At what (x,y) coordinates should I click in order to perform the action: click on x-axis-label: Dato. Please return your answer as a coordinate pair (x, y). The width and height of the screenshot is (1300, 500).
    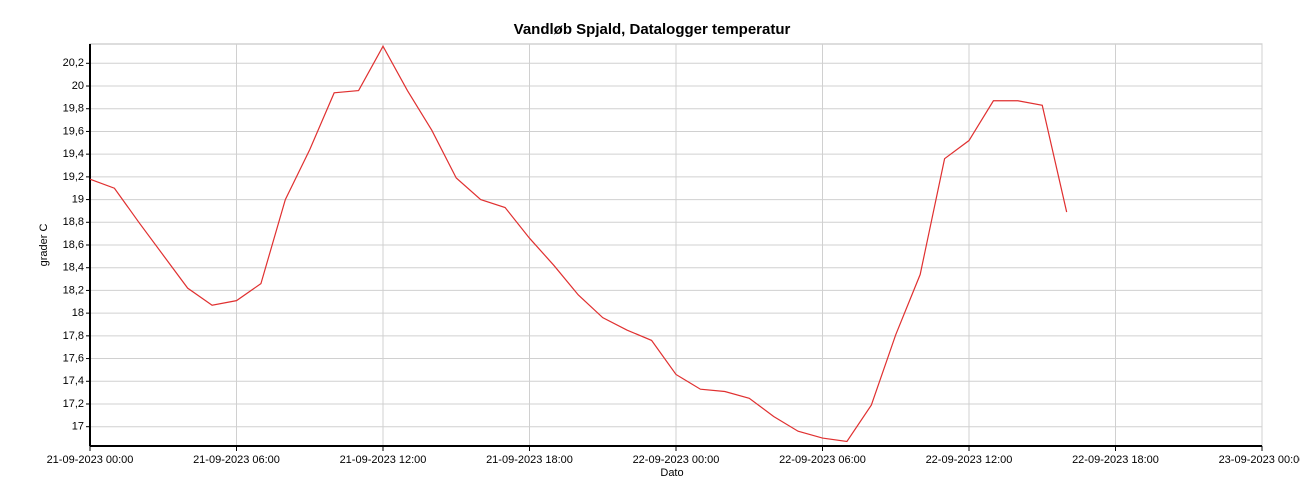
    Looking at the image, I should click on (671, 473).